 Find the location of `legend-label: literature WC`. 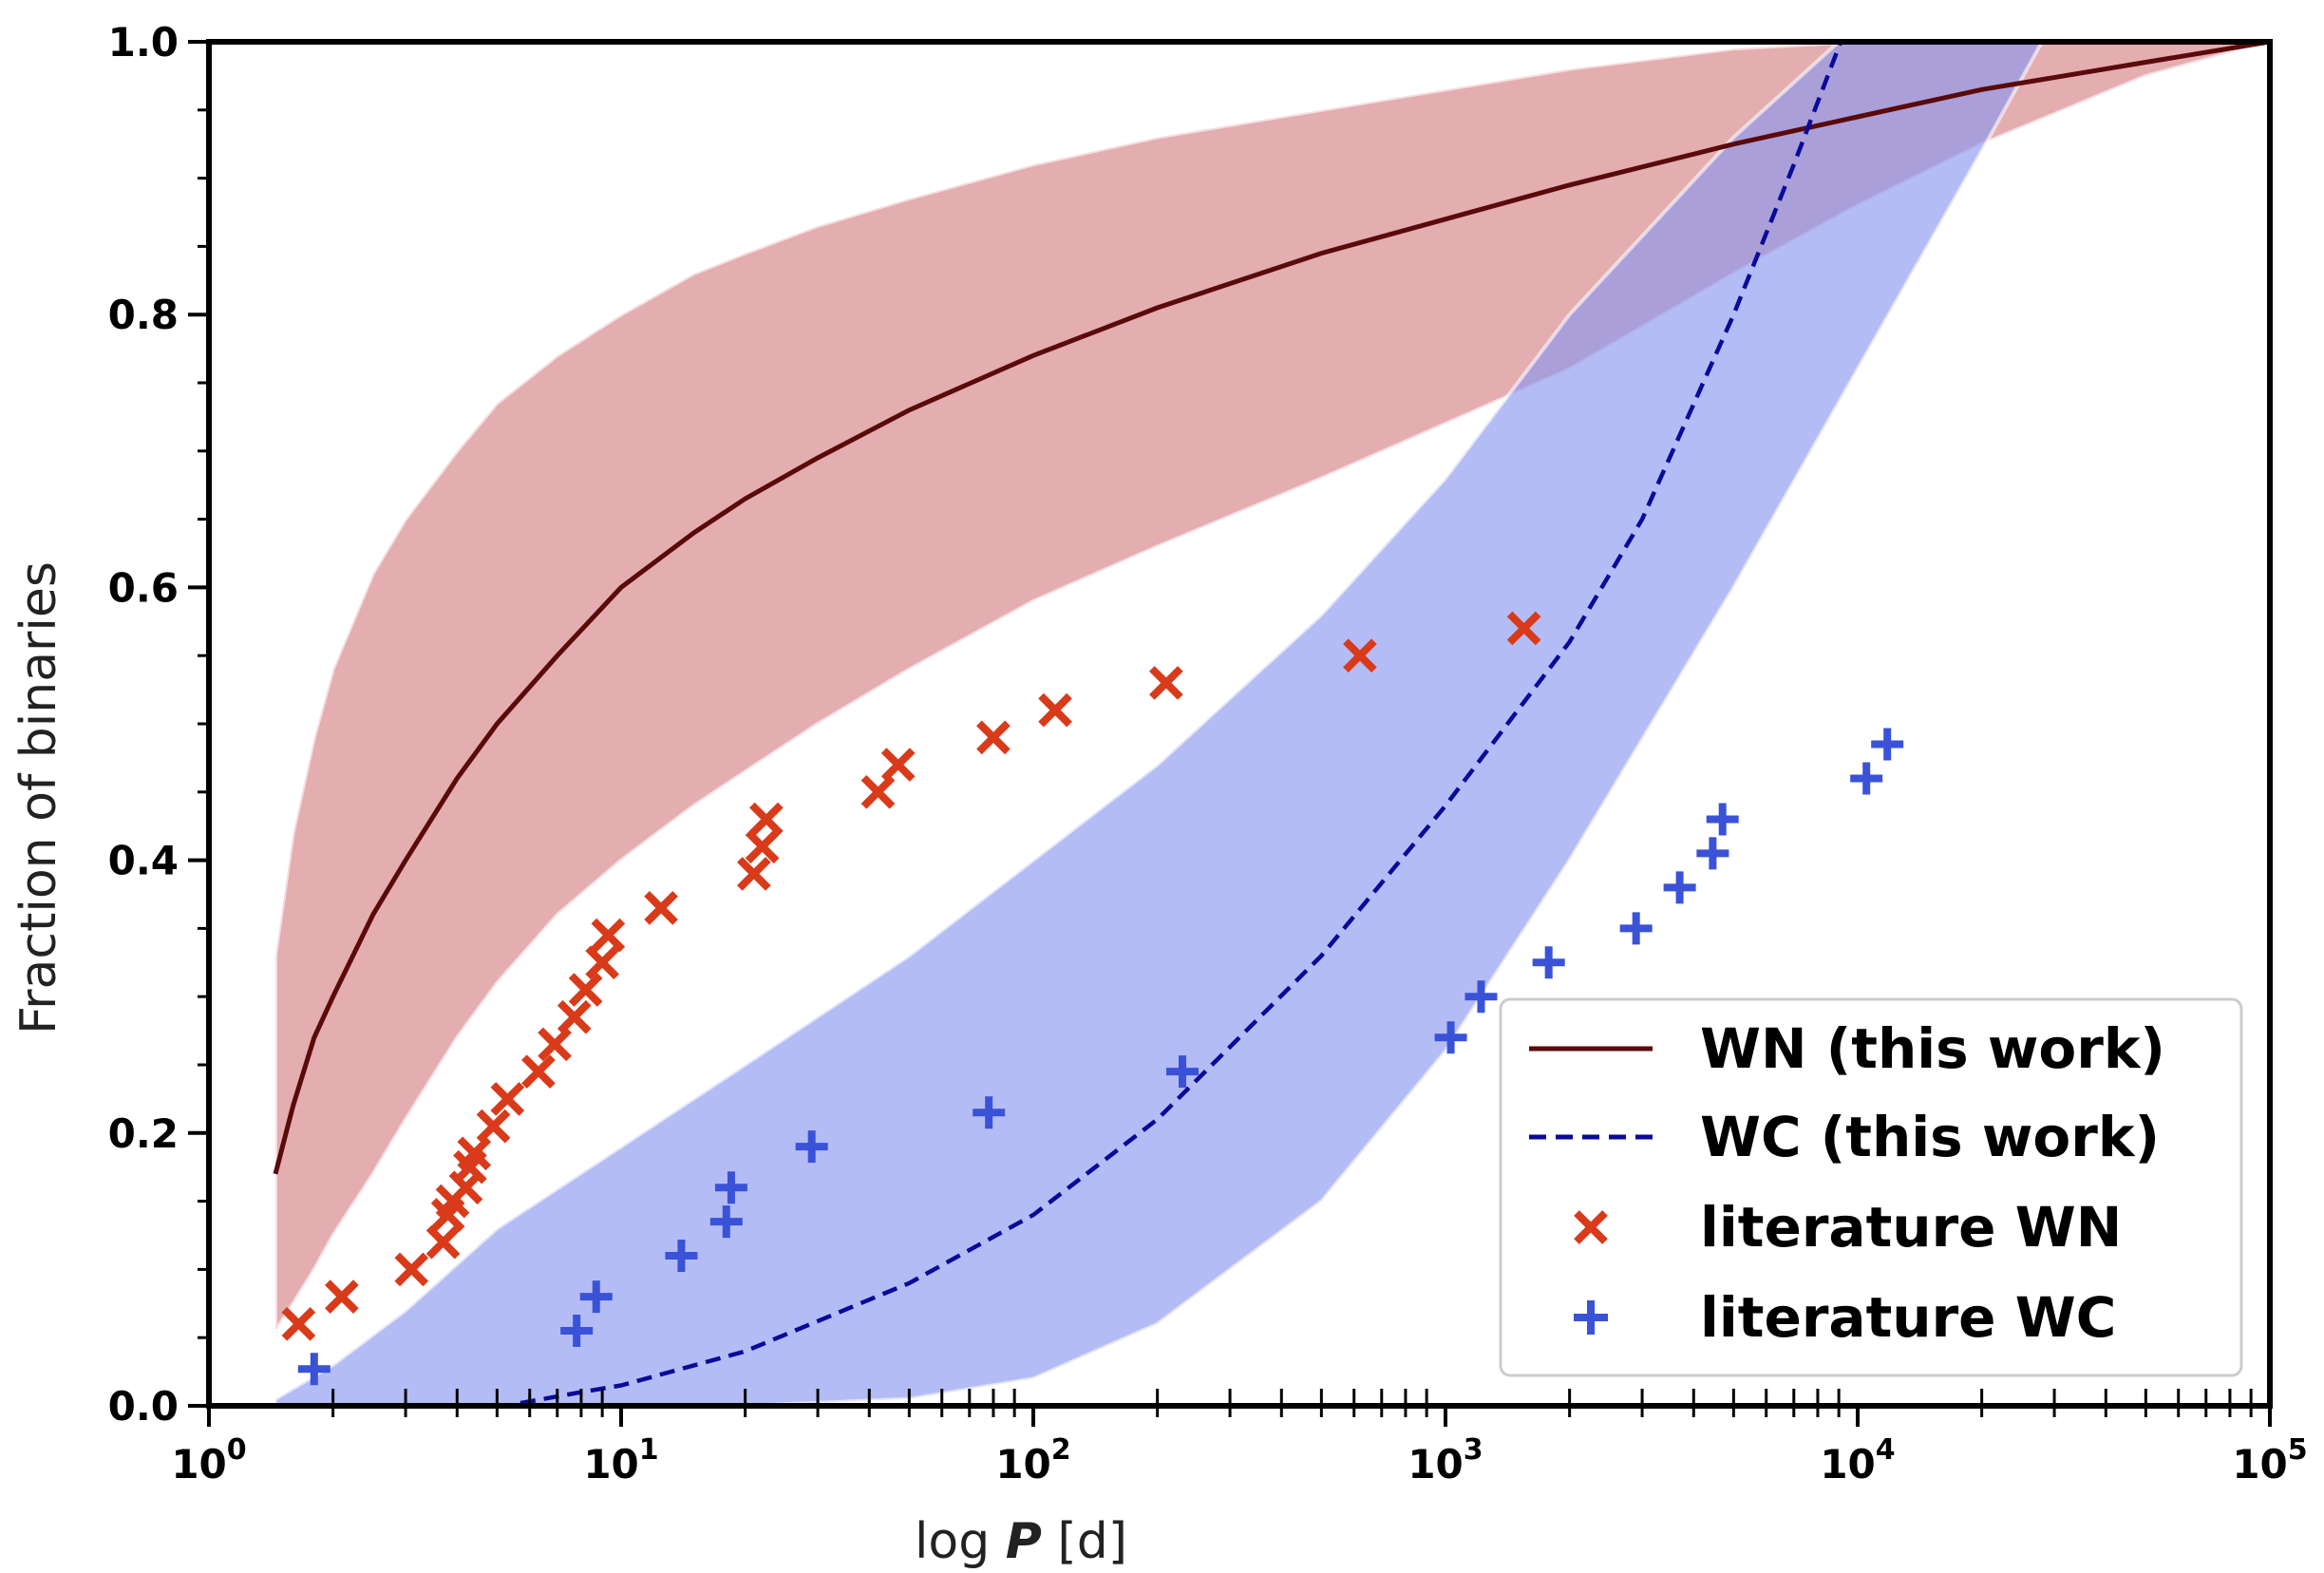

legend-label: literature WC is located at coordinates (1908, 1317).